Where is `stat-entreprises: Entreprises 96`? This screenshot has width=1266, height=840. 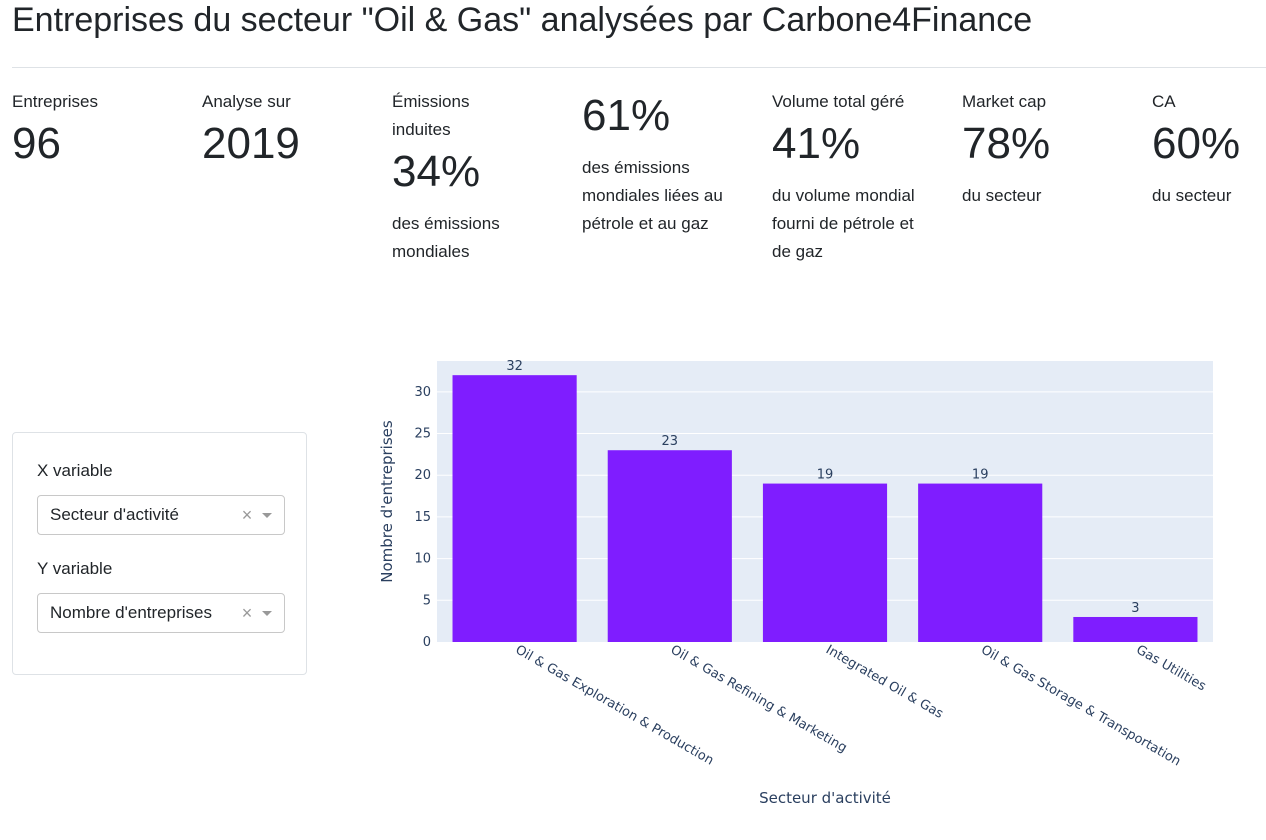
stat-entreprises: Entreprises 96 is located at coordinates (104, 130).